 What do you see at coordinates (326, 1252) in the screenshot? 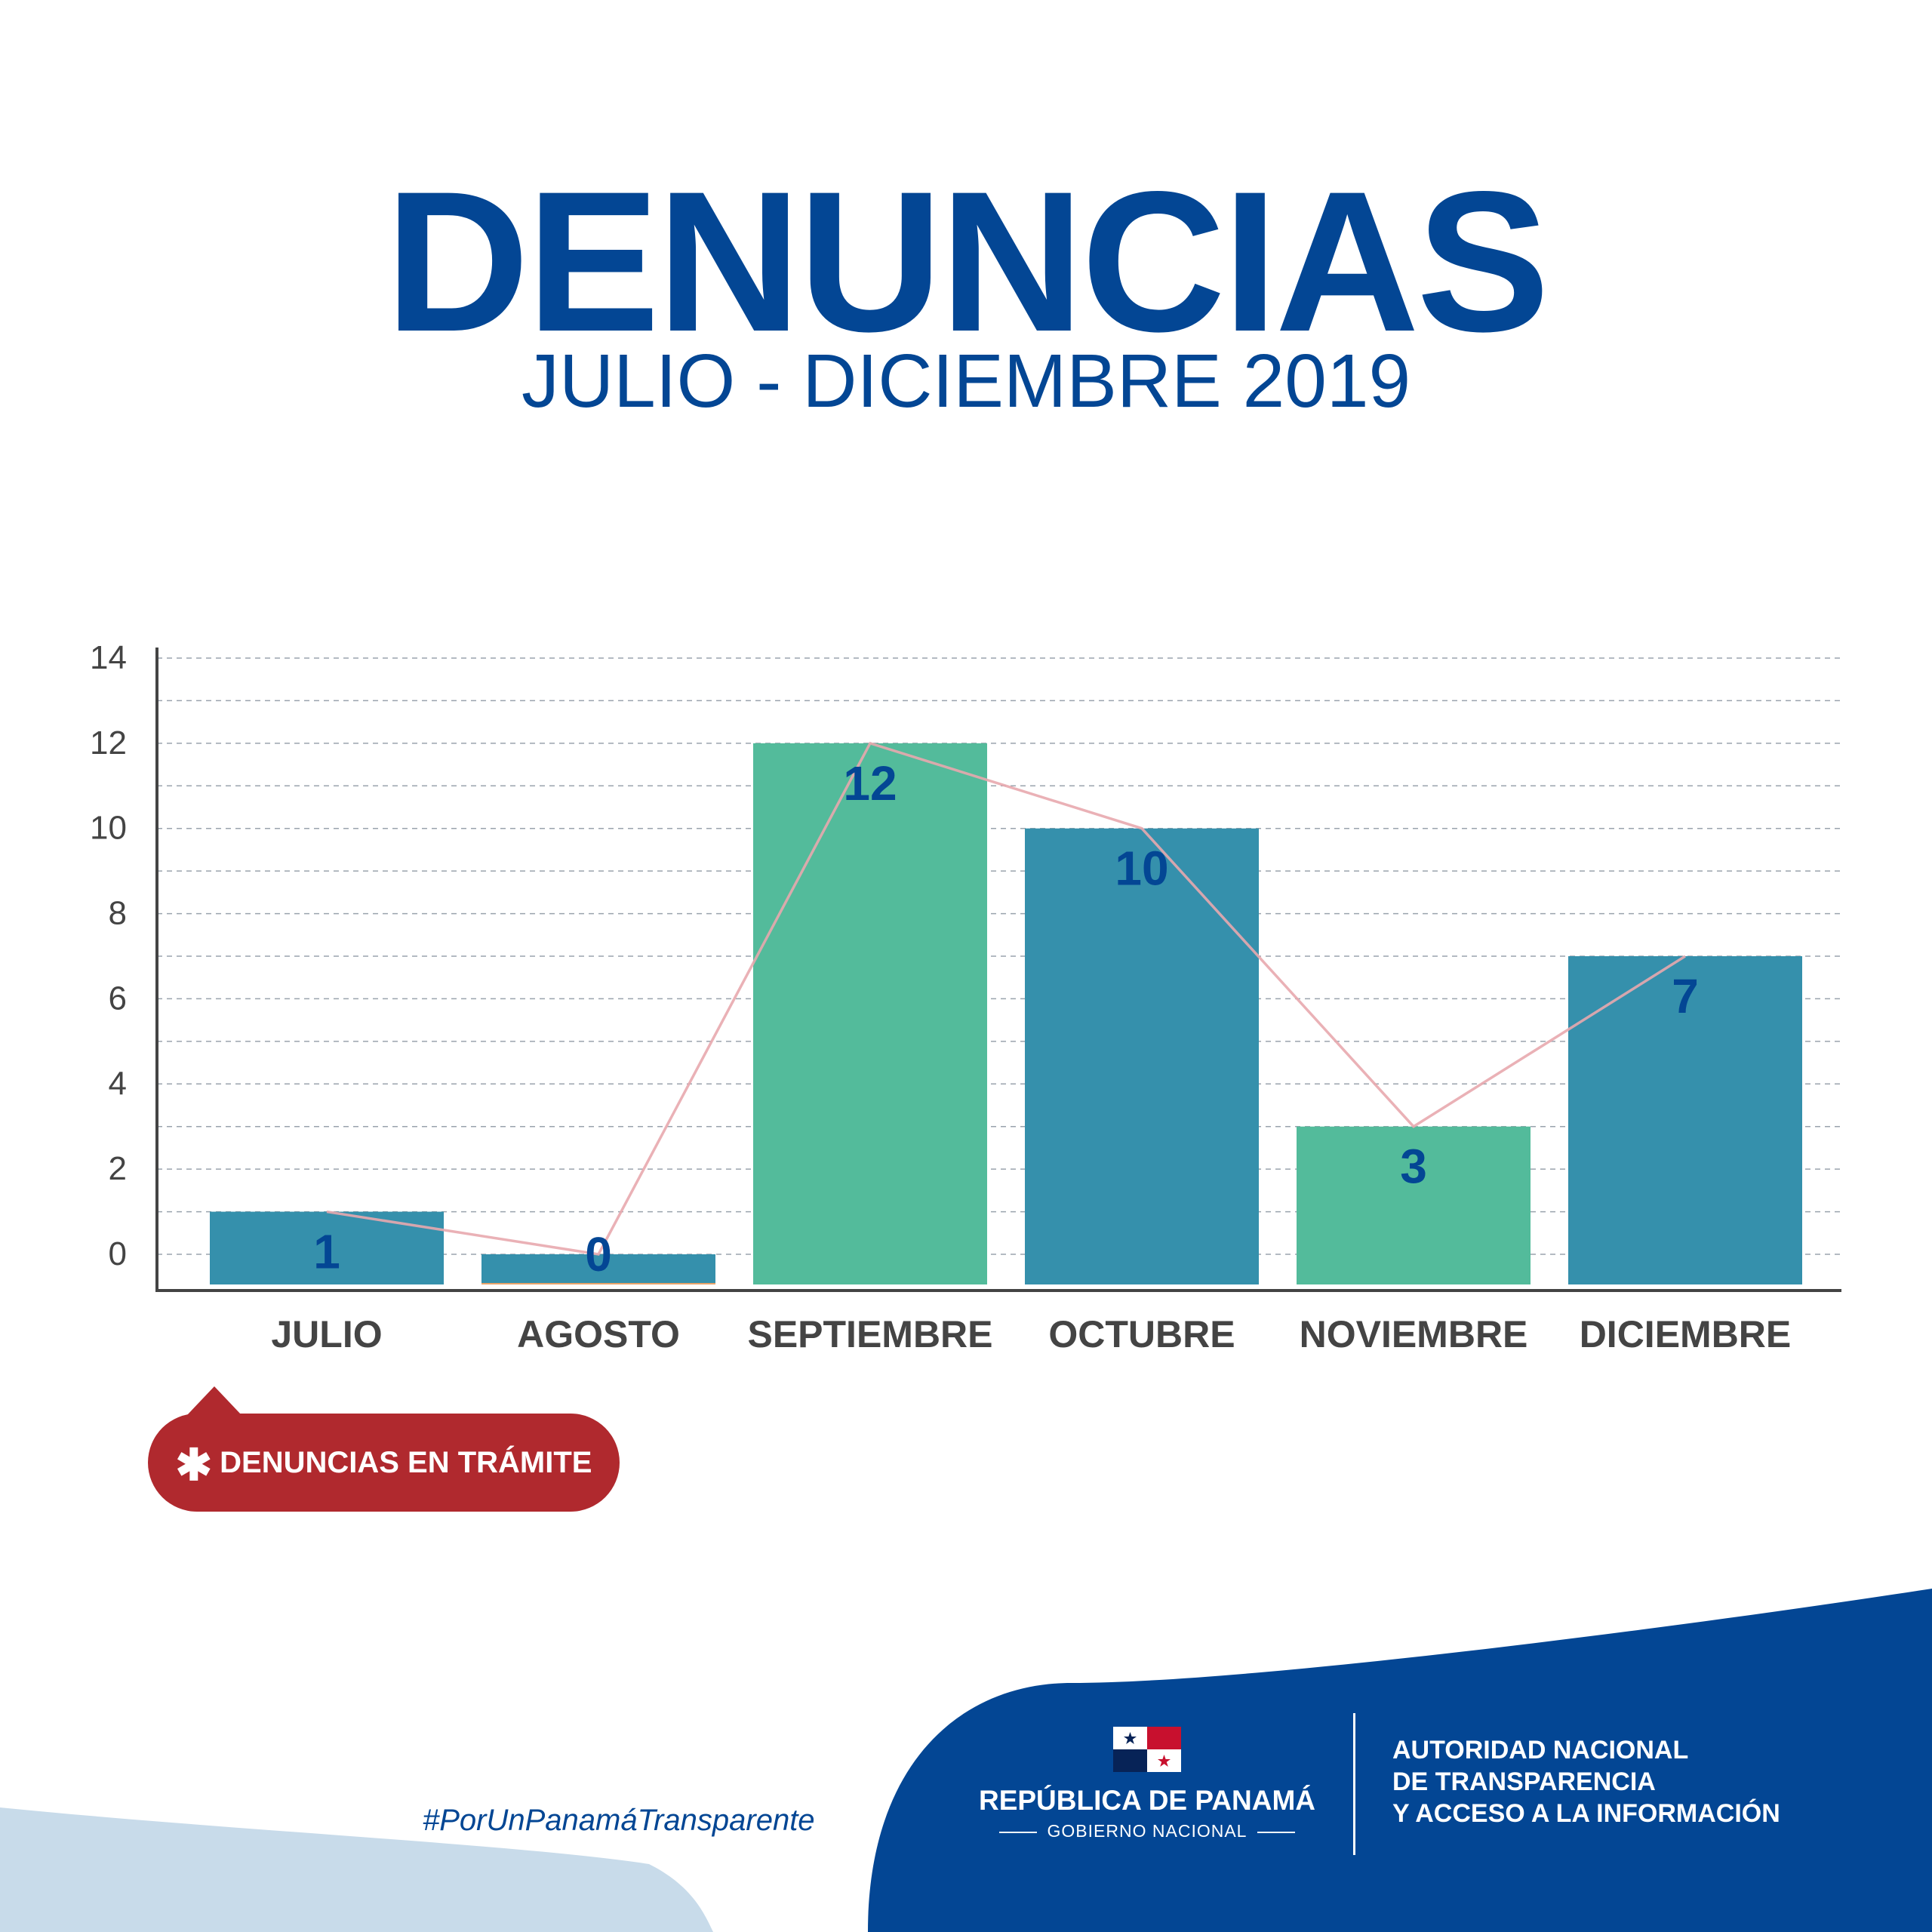
I see `data-label: 1` at bounding box center [326, 1252].